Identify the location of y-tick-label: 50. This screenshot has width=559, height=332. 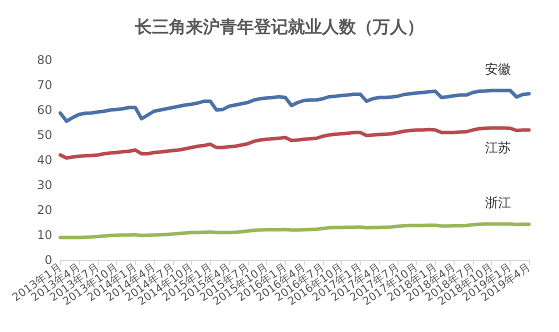
(44, 135).